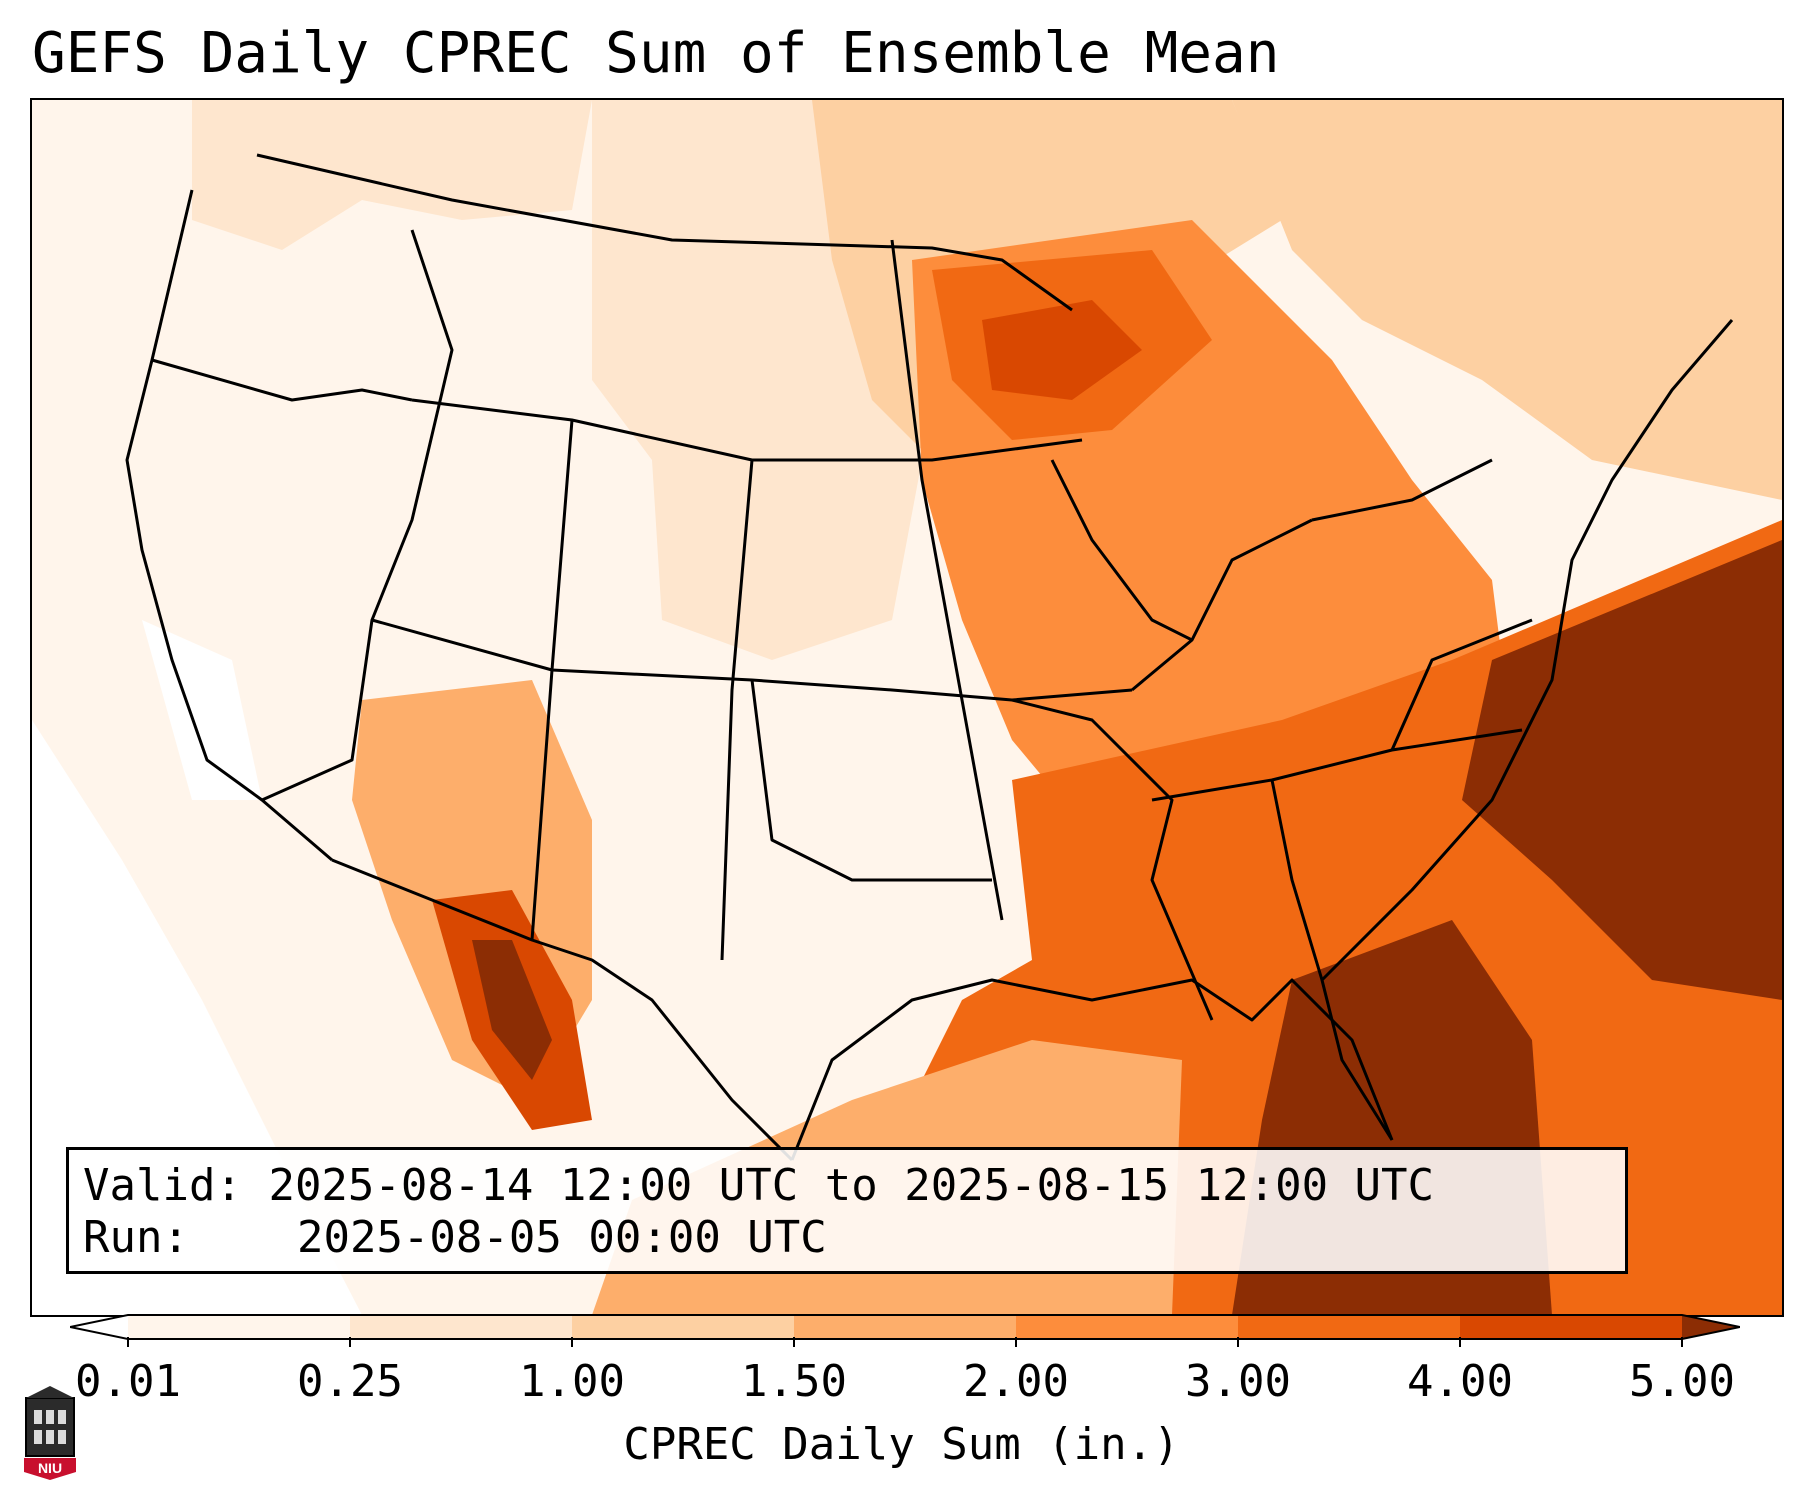 The height and width of the screenshot is (1500, 1803). Describe the element at coordinates (229, 525) in the screenshot. I see `west-coast-outline` at that location.